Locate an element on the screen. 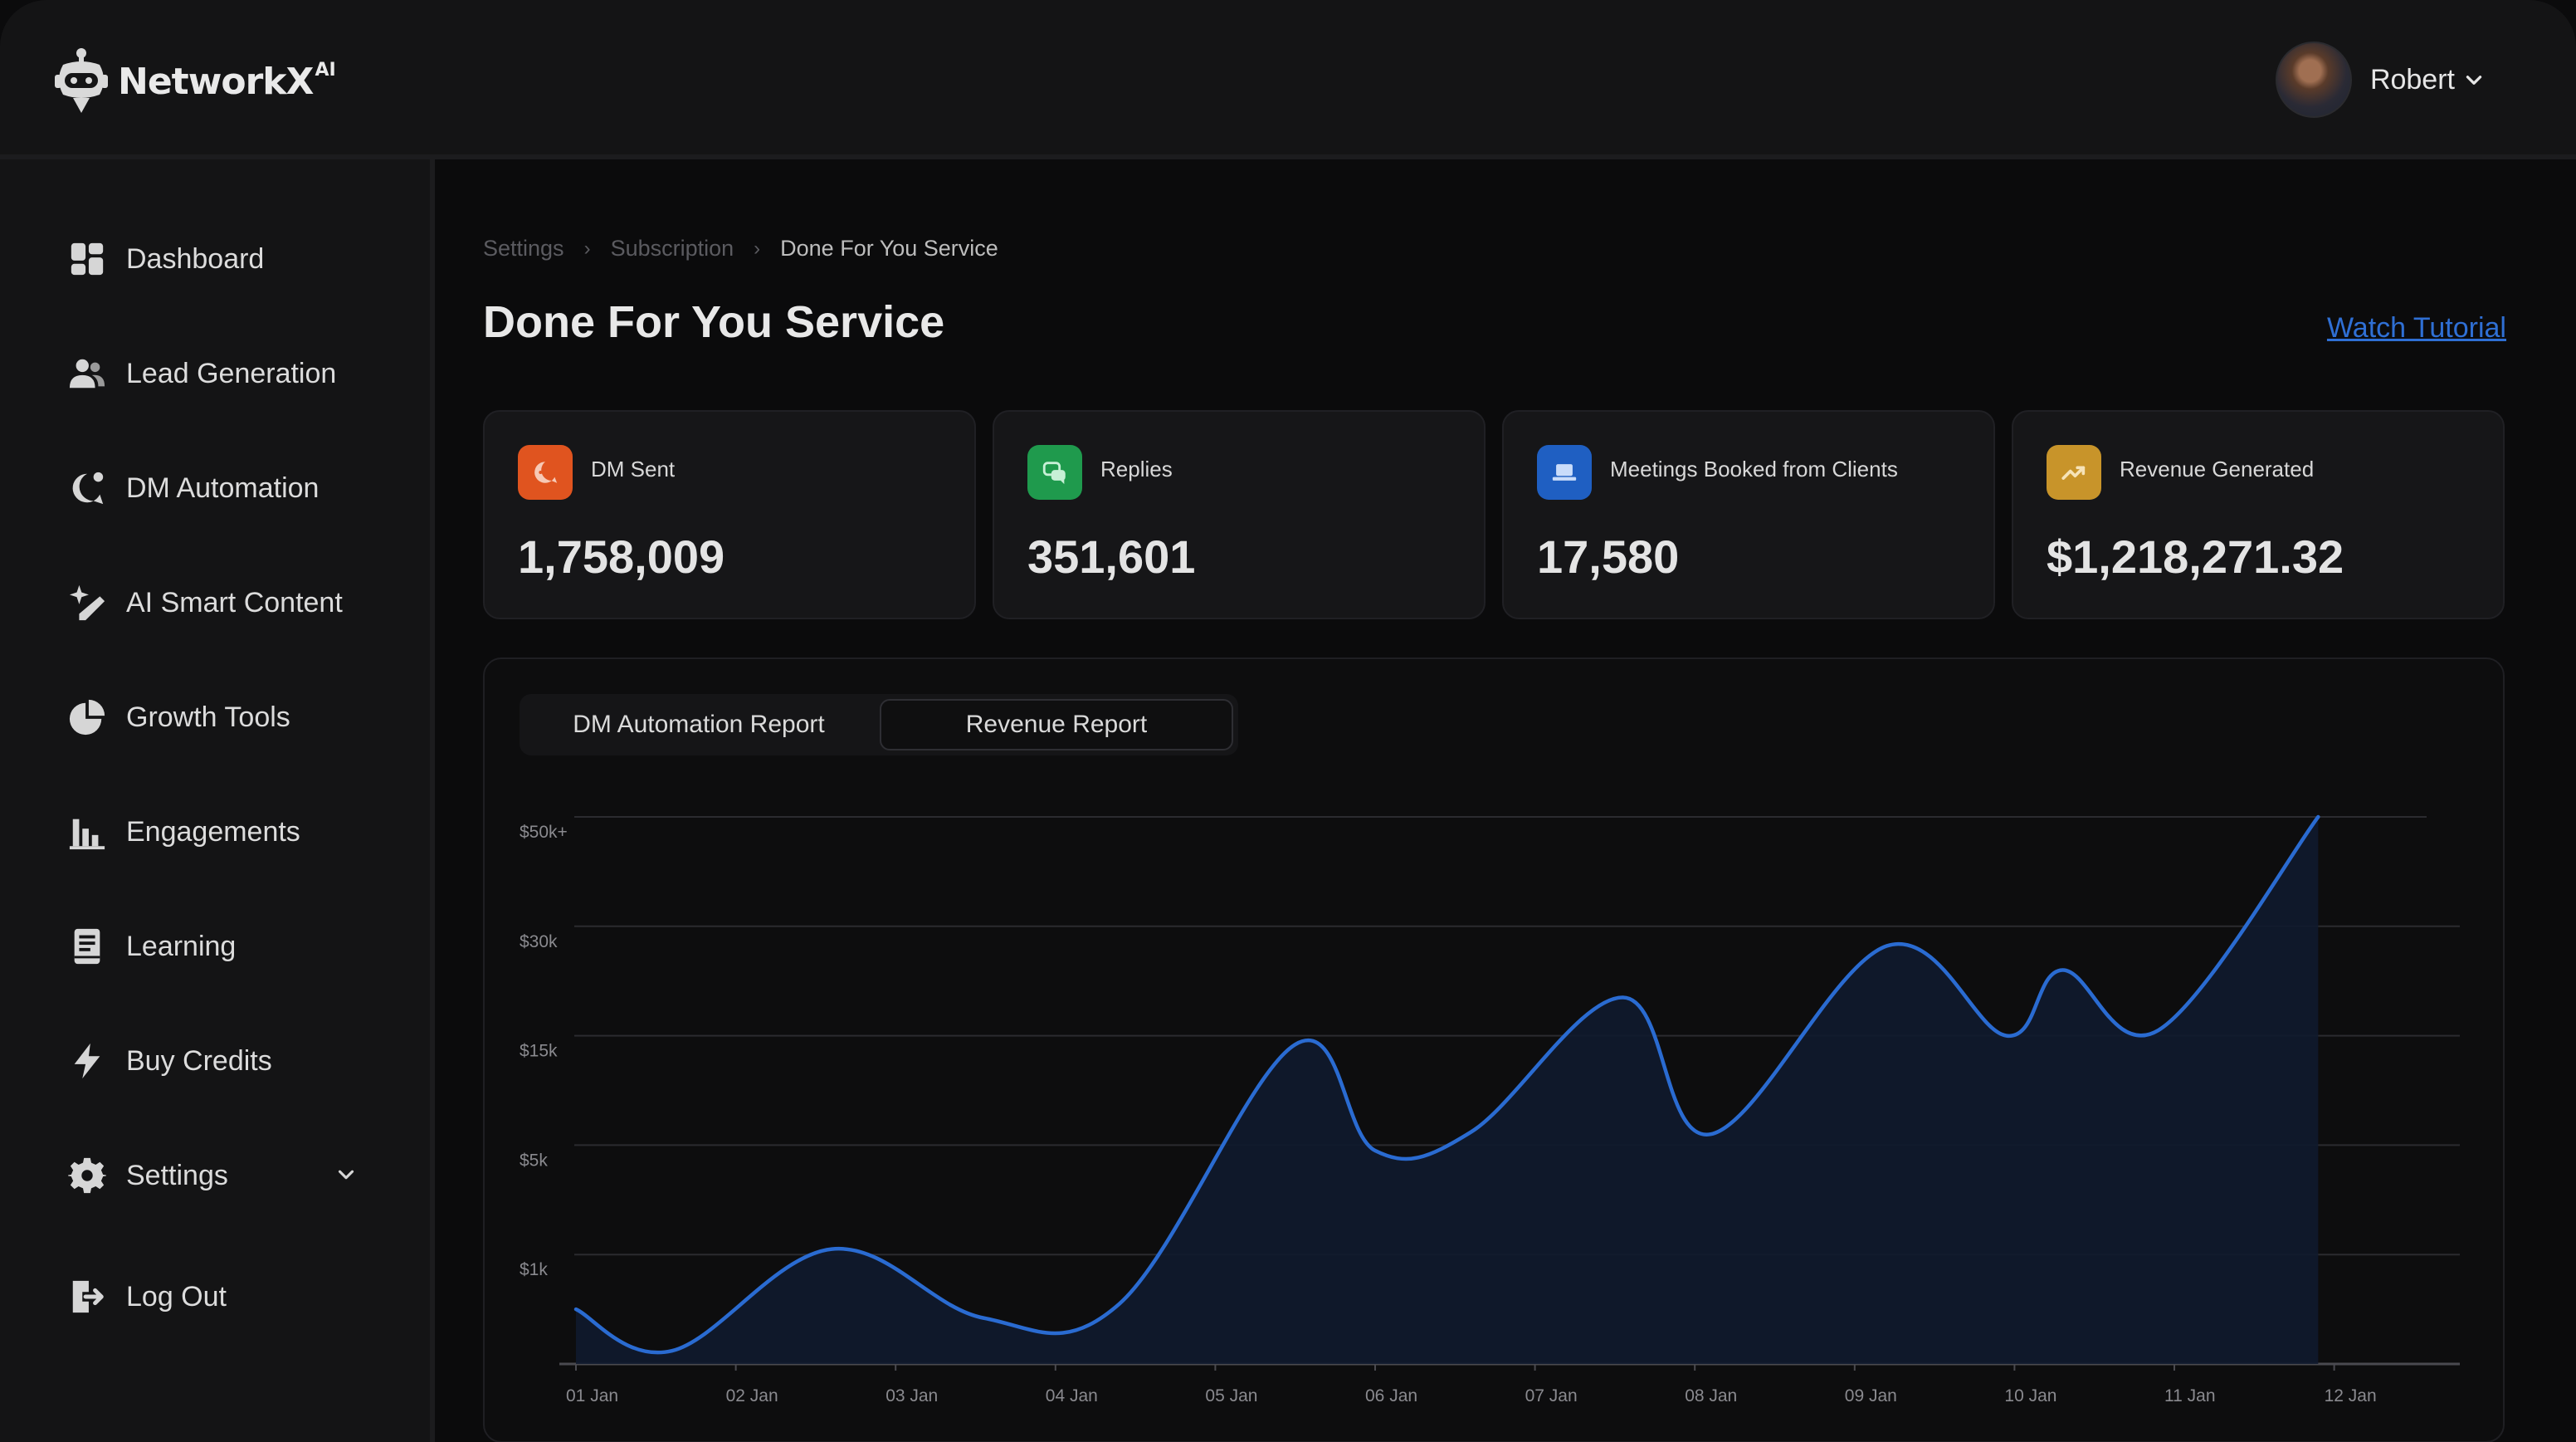 Image resolution: width=2576 pixels, height=1442 pixels. sidebar-item-ai-smart-content: AI Smart Content is located at coordinates (205, 603).